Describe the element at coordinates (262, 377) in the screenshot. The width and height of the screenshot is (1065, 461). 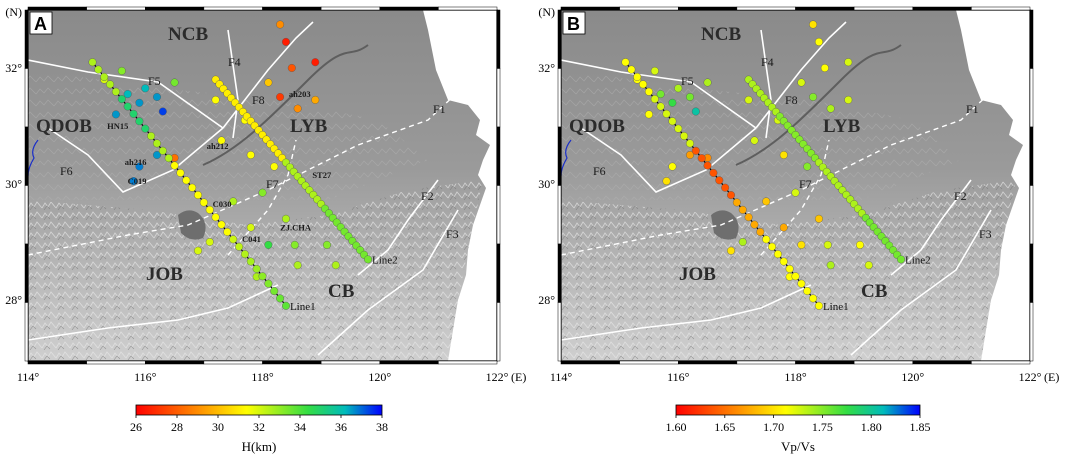
I see `lon-tick-label: 118°` at that location.